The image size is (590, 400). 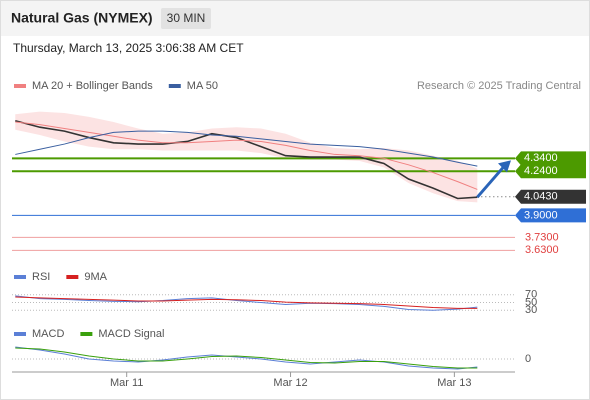 What do you see at coordinates (528, 359) in the screenshot?
I see `y-tick-label: 0` at bounding box center [528, 359].